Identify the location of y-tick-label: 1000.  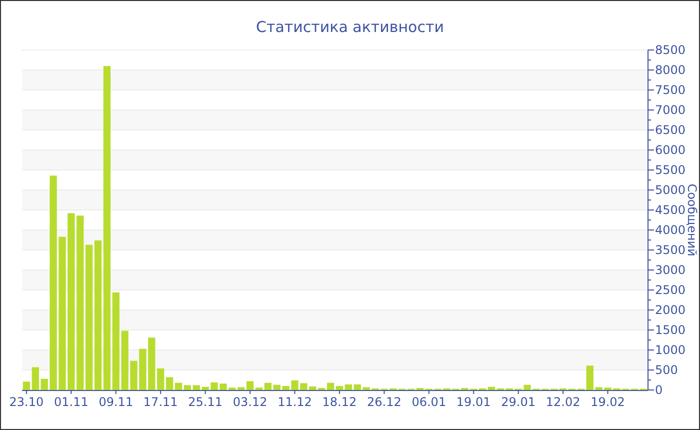
(670, 350).